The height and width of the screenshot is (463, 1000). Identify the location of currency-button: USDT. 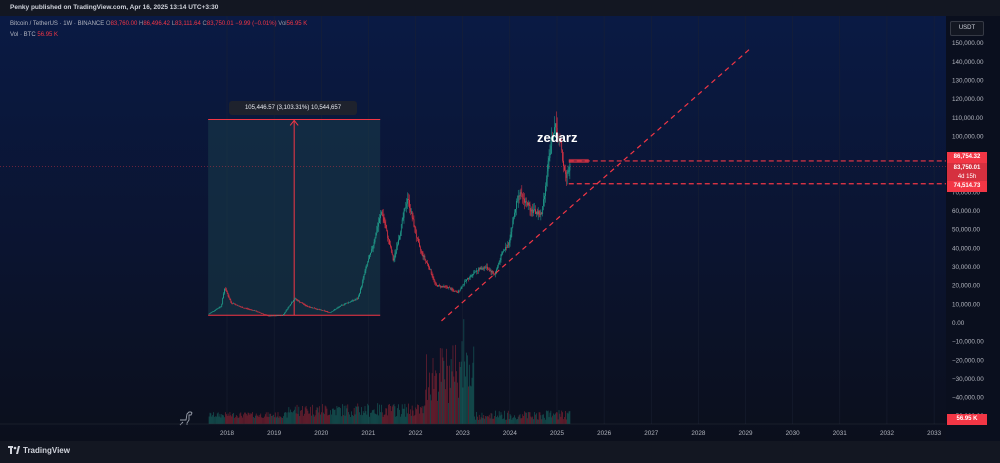
(967, 28).